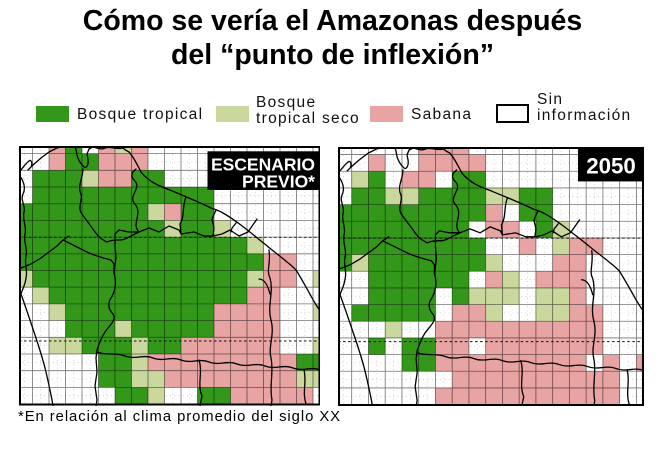  I want to click on svg-text: ESCENARIO, so click(262, 164).